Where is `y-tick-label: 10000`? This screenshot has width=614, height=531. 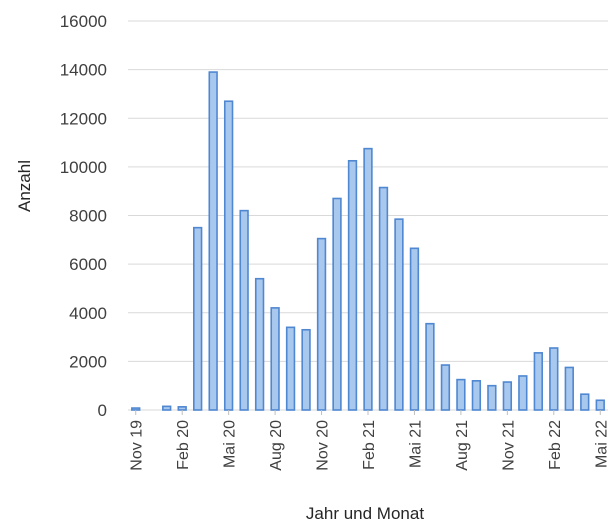 y-tick-label: 10000 is located at coordinates (83, 167).